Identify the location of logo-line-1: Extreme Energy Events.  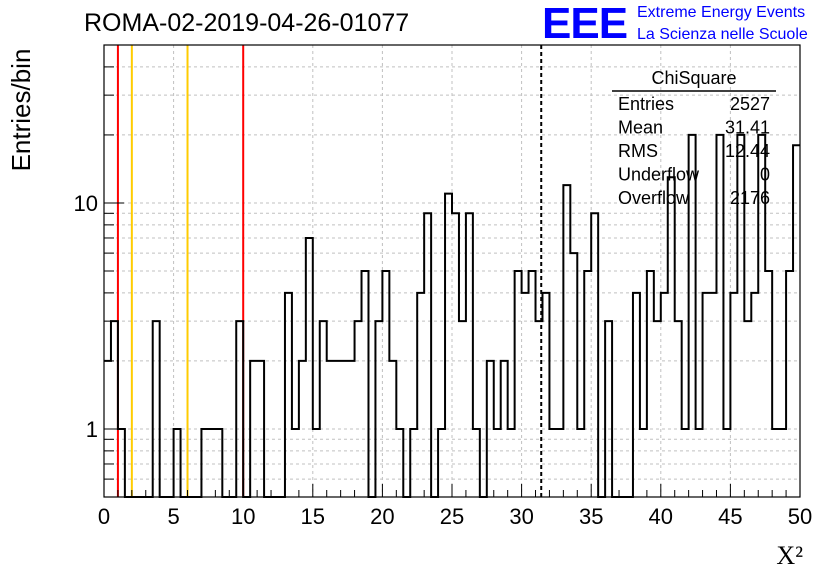
(721, 12).